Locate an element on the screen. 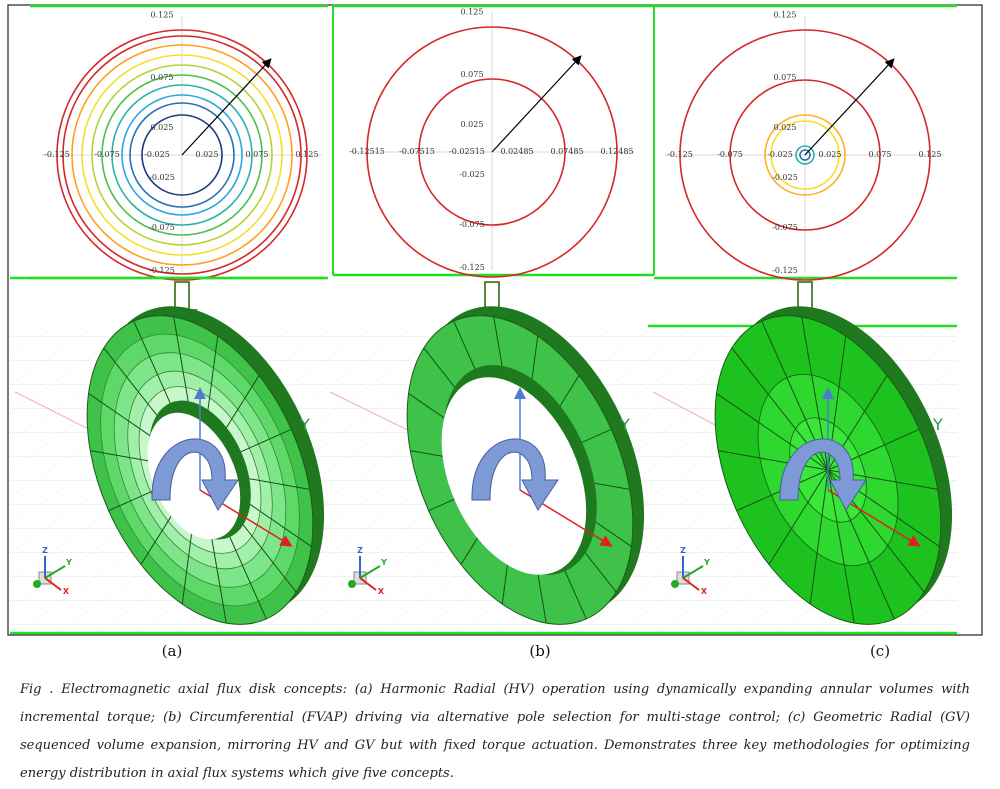 The height and width of the screenshot is (789, 1000). x-tick-label: -0.12515 is located at coordinates (367, 151).